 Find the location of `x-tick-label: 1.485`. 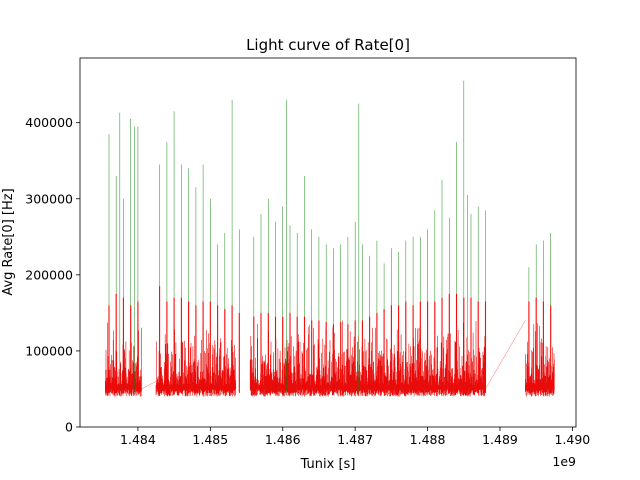

x-tick-label: 1.485 is located at coordinates (210, 439).